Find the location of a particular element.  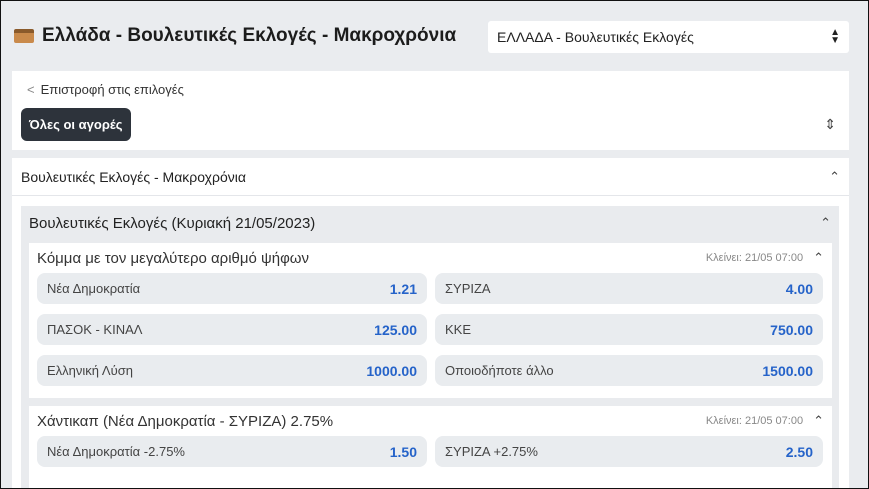

odds-button: ΣΥΡΙΖΑ 4.00 is located at coordinates (629, 288).